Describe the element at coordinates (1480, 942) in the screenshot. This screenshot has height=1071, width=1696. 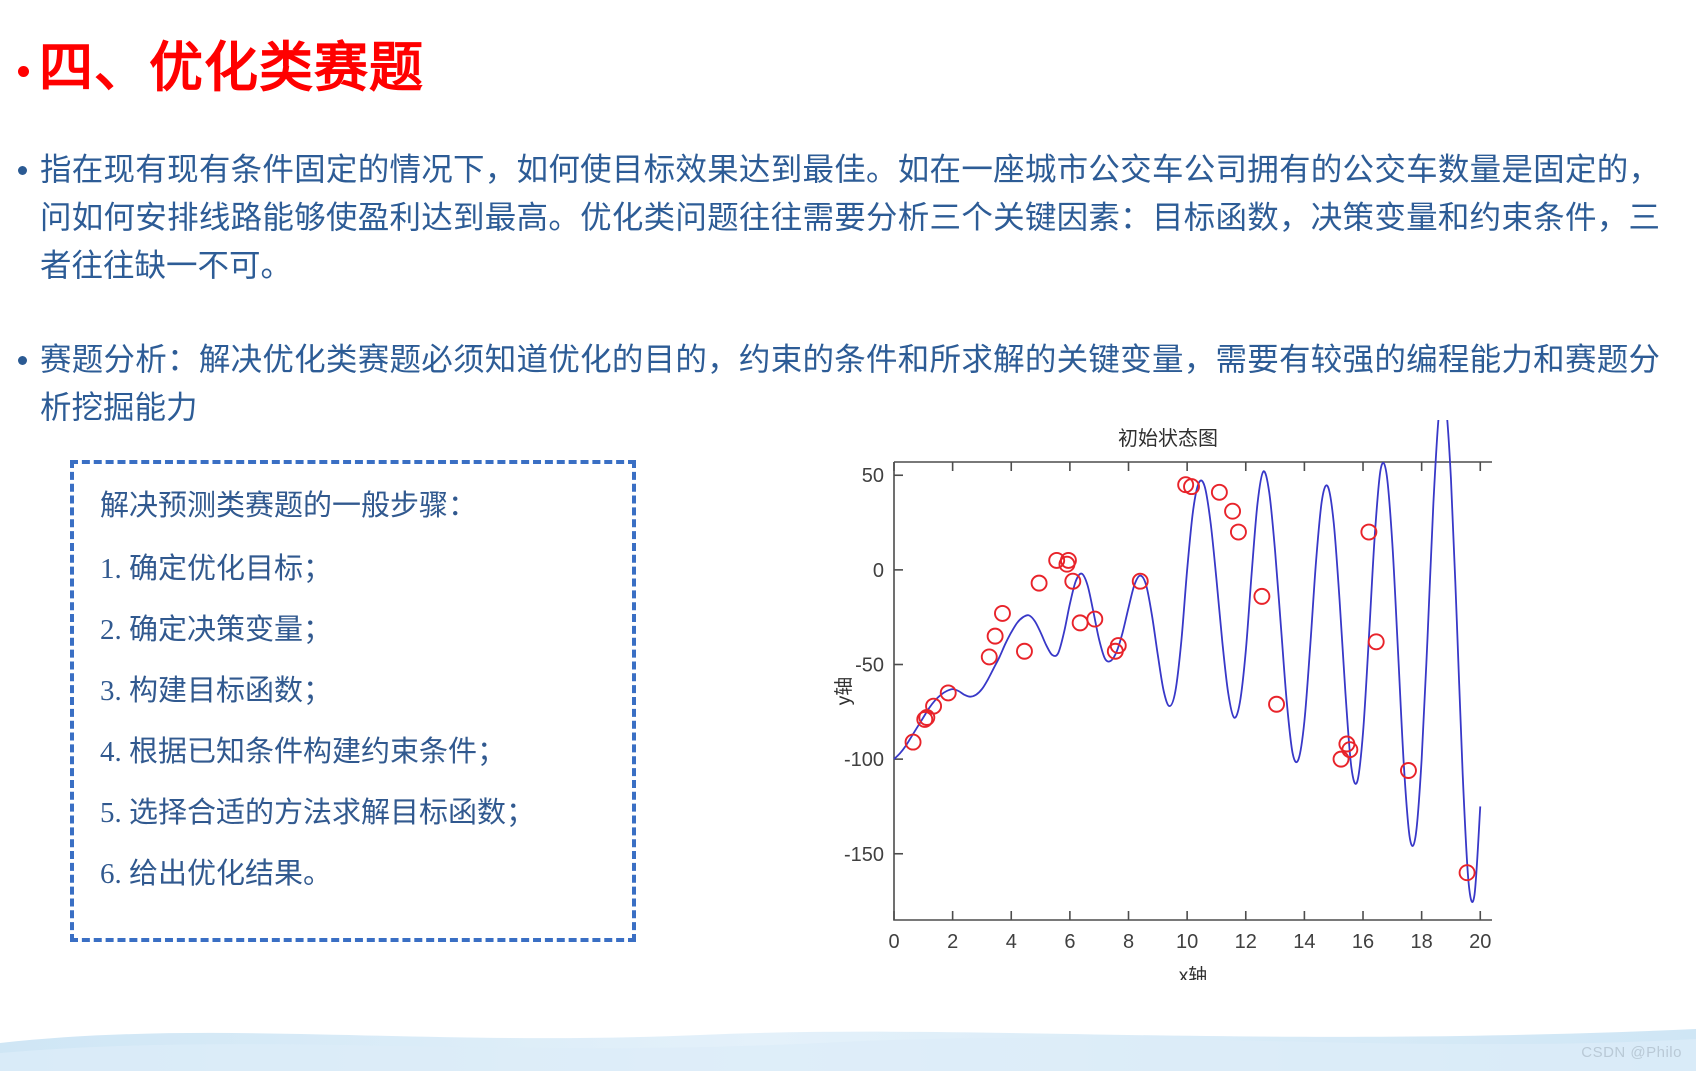
I see `svg-text: 20` at that location.